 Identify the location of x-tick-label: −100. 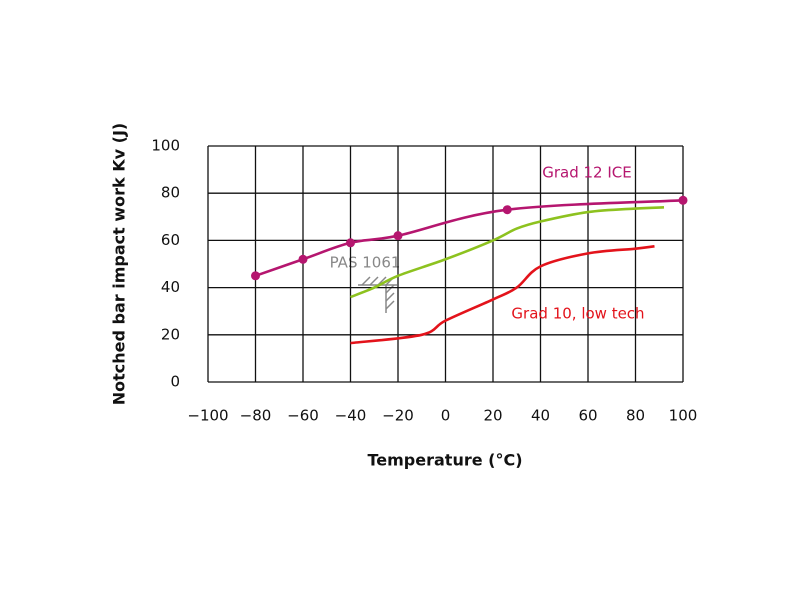
(207, 416).